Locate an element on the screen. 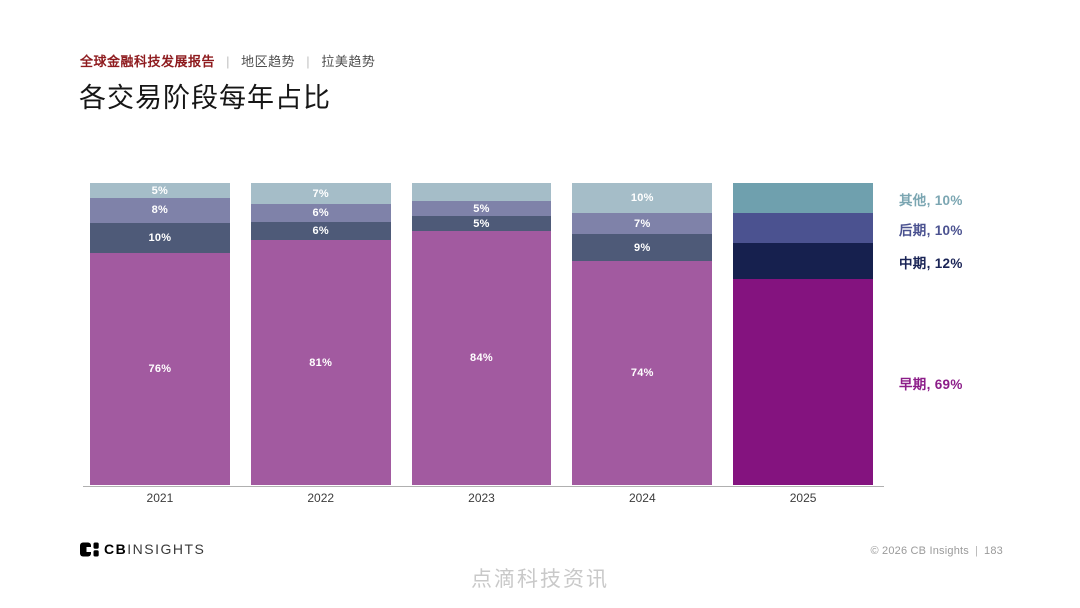  copyright-and-page-number: © 2026 CB Insights | 183 is located at coordinates (936, 551).